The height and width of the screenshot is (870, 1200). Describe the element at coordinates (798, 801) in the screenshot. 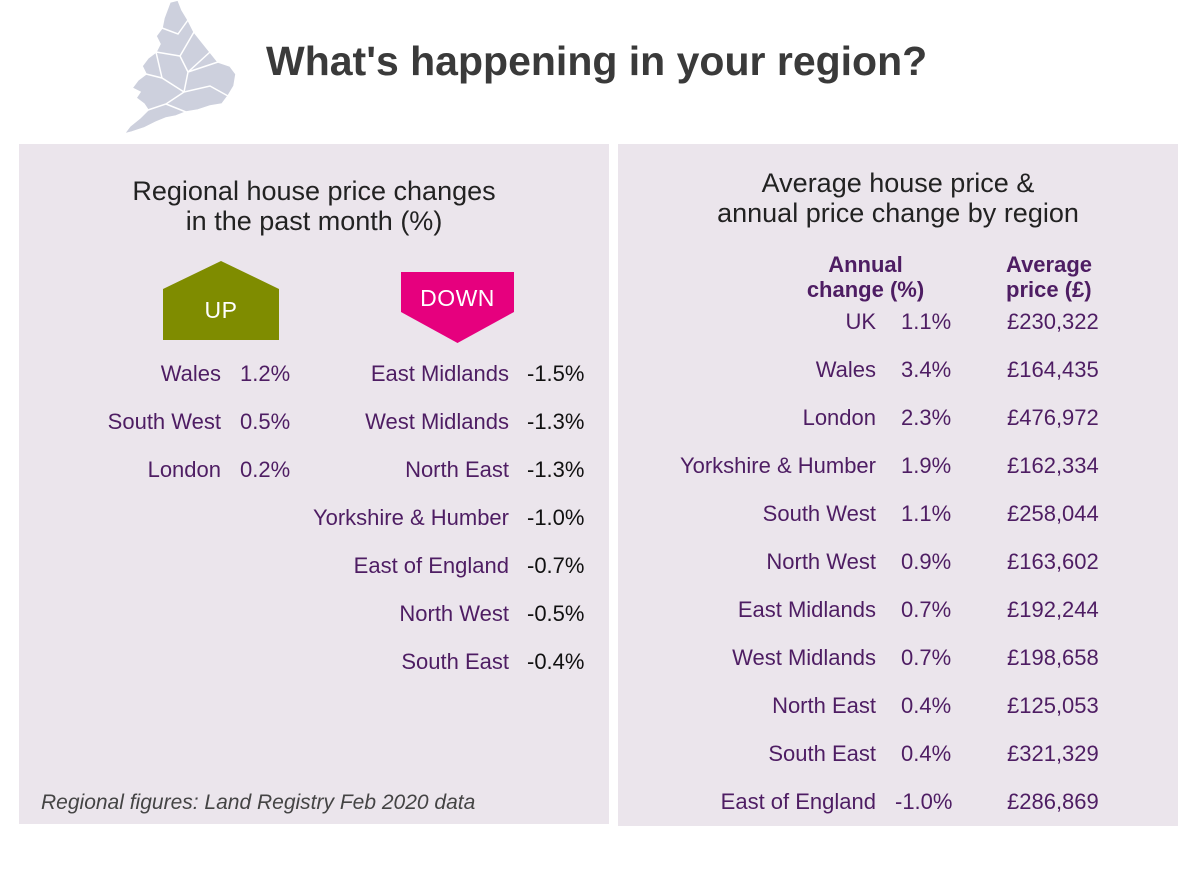

I see `table-row-region: East of England` at that location.